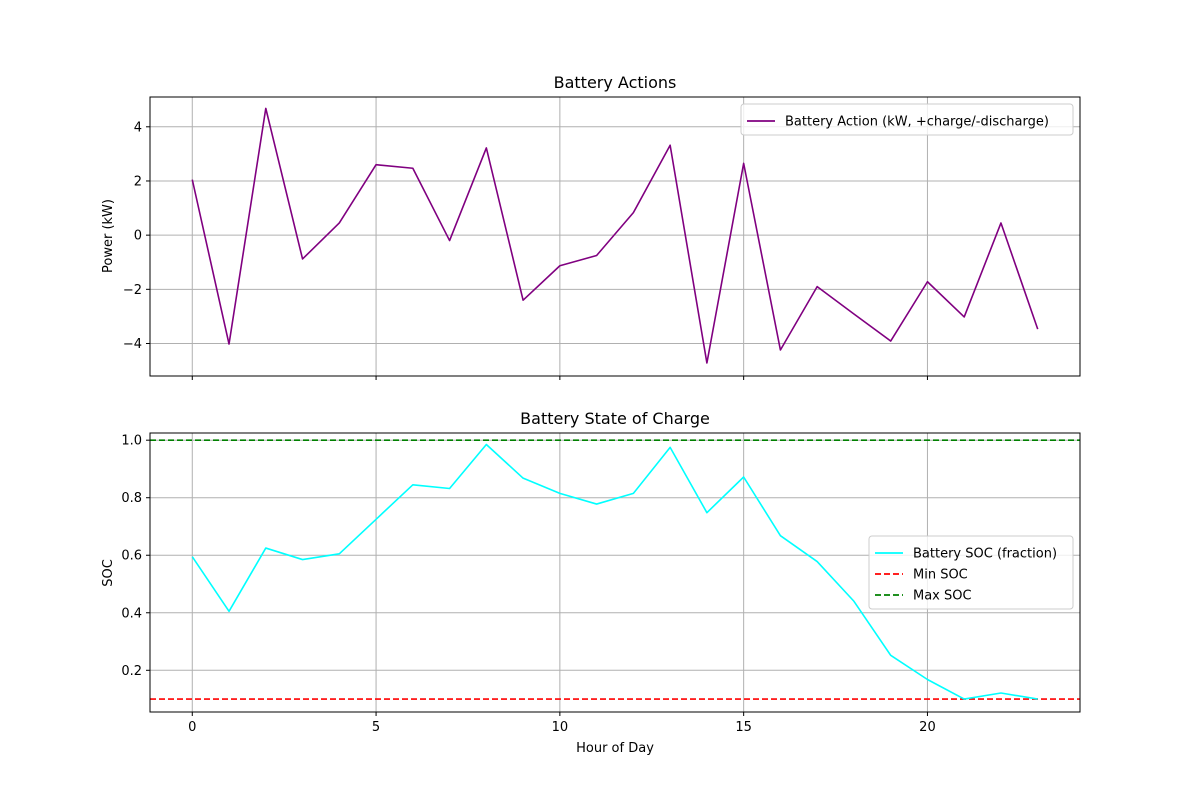 The height and width of the screenshot is (800, 1200). I want to click on legend: Battery Action (kW, +charge/-discharge), so click(907, 119).